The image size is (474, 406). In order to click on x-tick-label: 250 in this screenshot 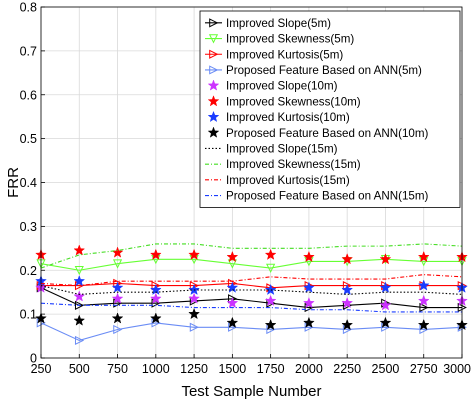, I will do `click(41, 369)`.